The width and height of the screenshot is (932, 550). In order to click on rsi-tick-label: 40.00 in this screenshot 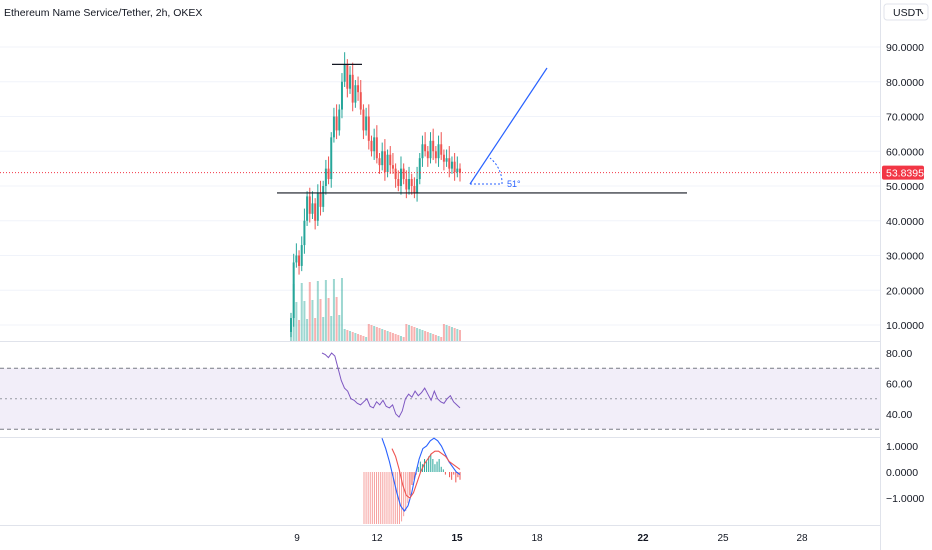, I will do `click(899, 415)`.